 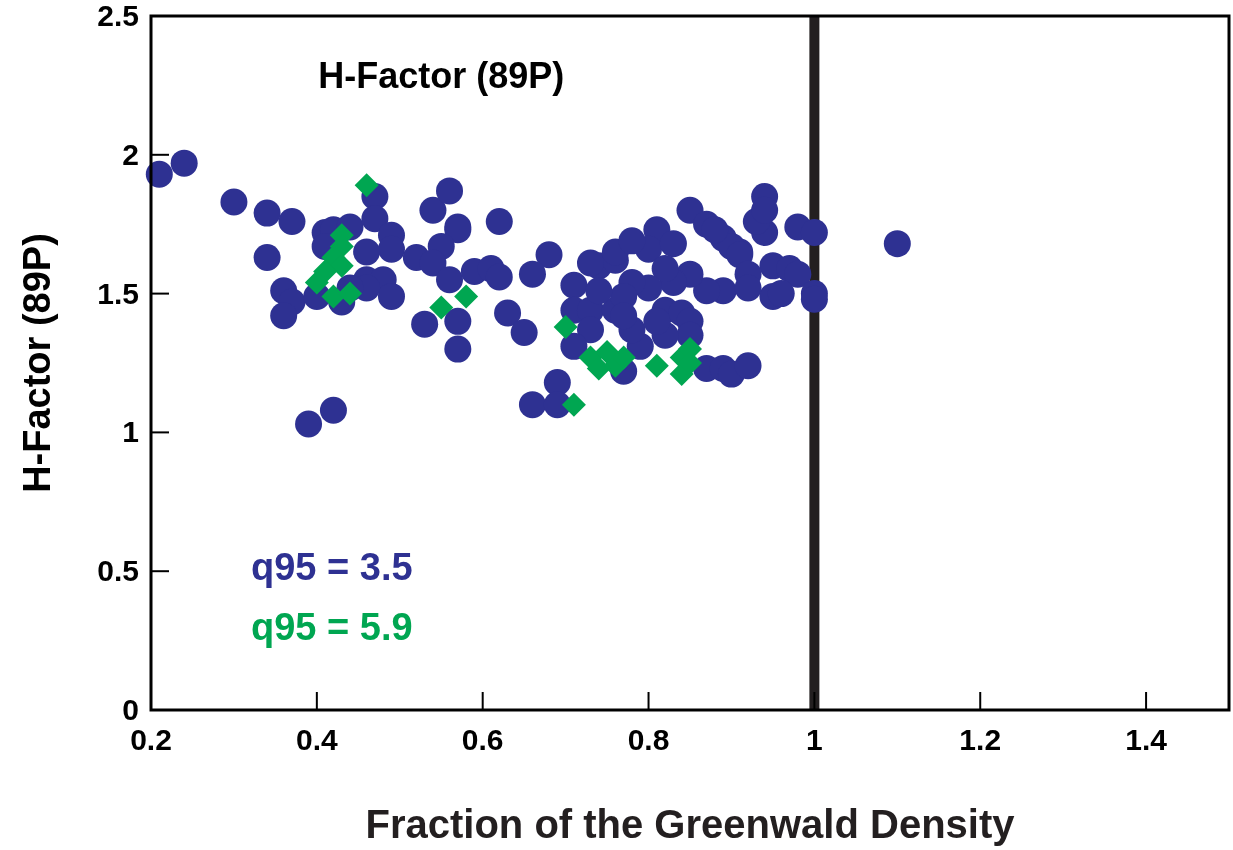 I want to click on y-tick-label: 1.5, so click(x=118, y=293).